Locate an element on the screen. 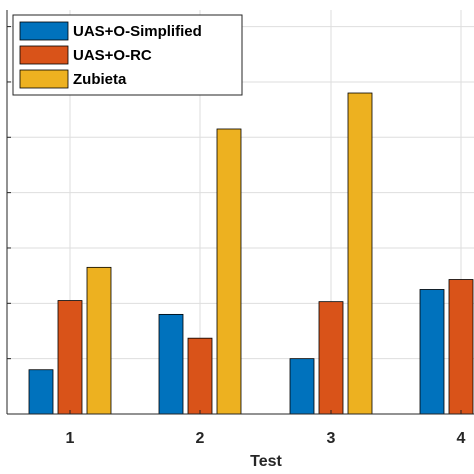 The height and width of the screenshot is (474, 474). legend-swatch-uas-o-simplified is located at coordinates (44, 31).